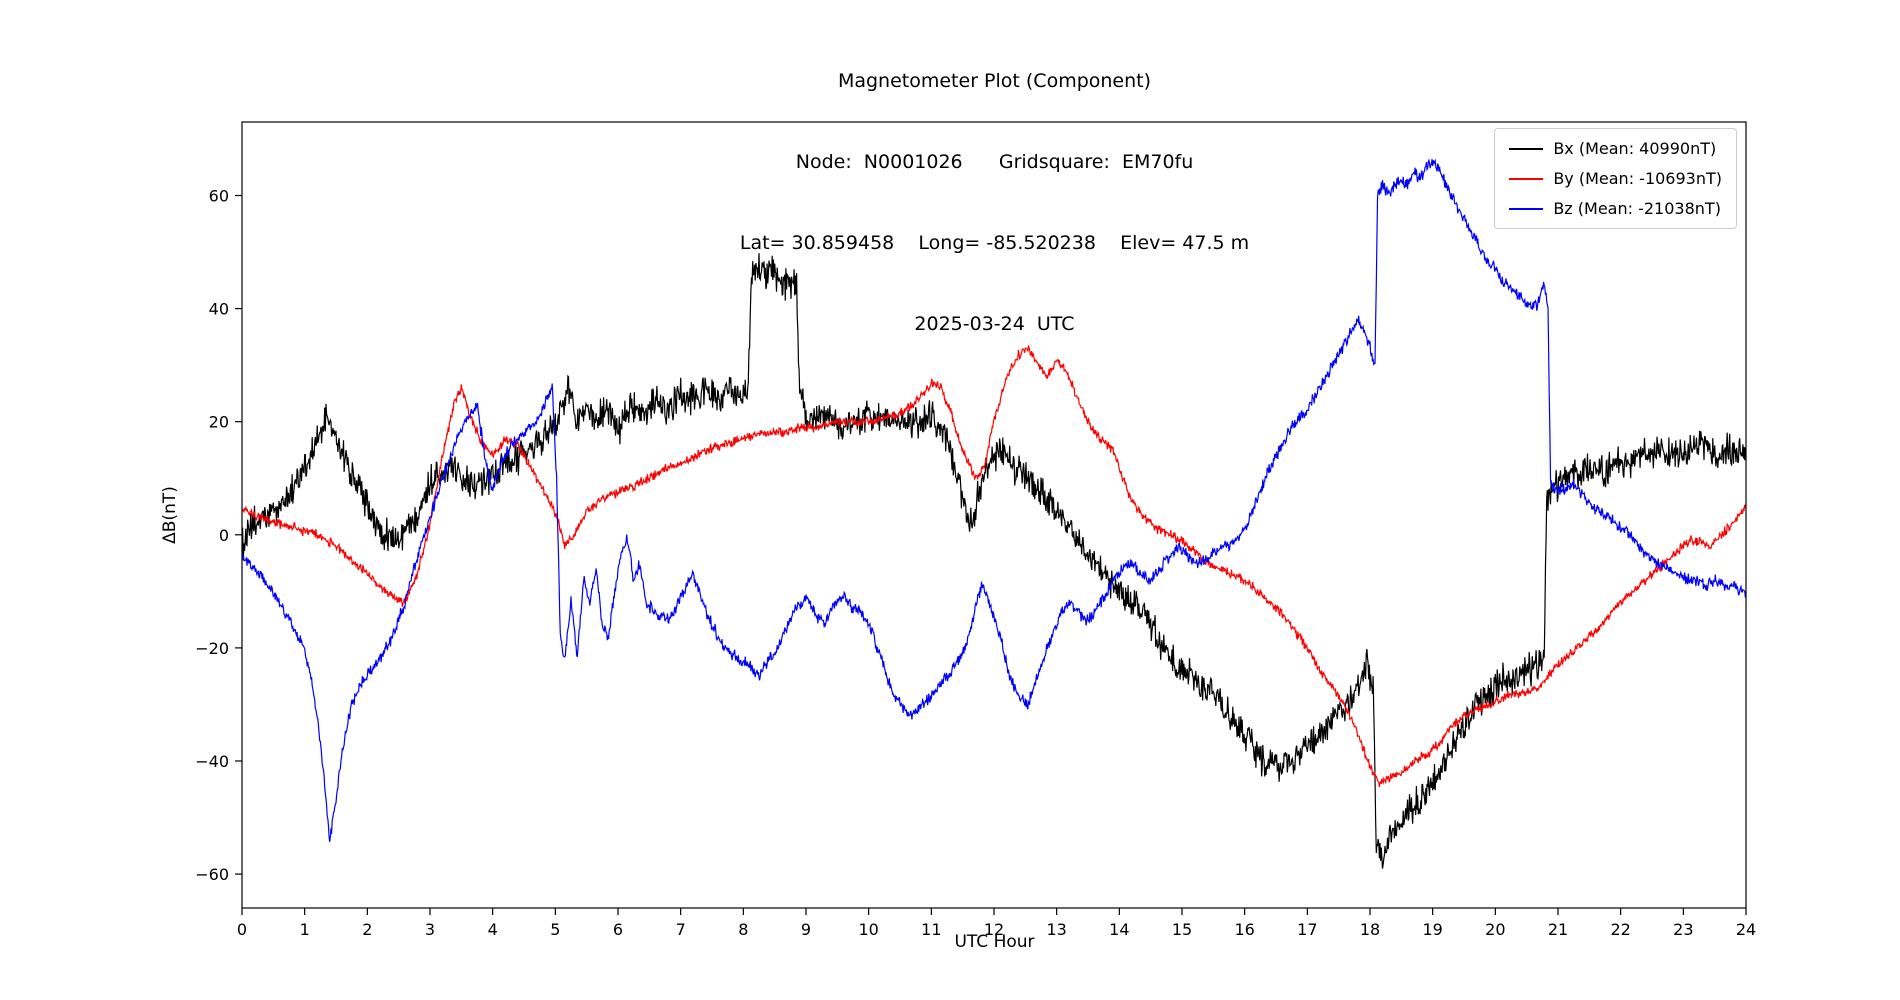 The image size is (1900, 1000). Describe the element at coordinates (1637, 178) in the screenshot. I see `legend-label-by: By (Mean: -10693nT)` at that location.